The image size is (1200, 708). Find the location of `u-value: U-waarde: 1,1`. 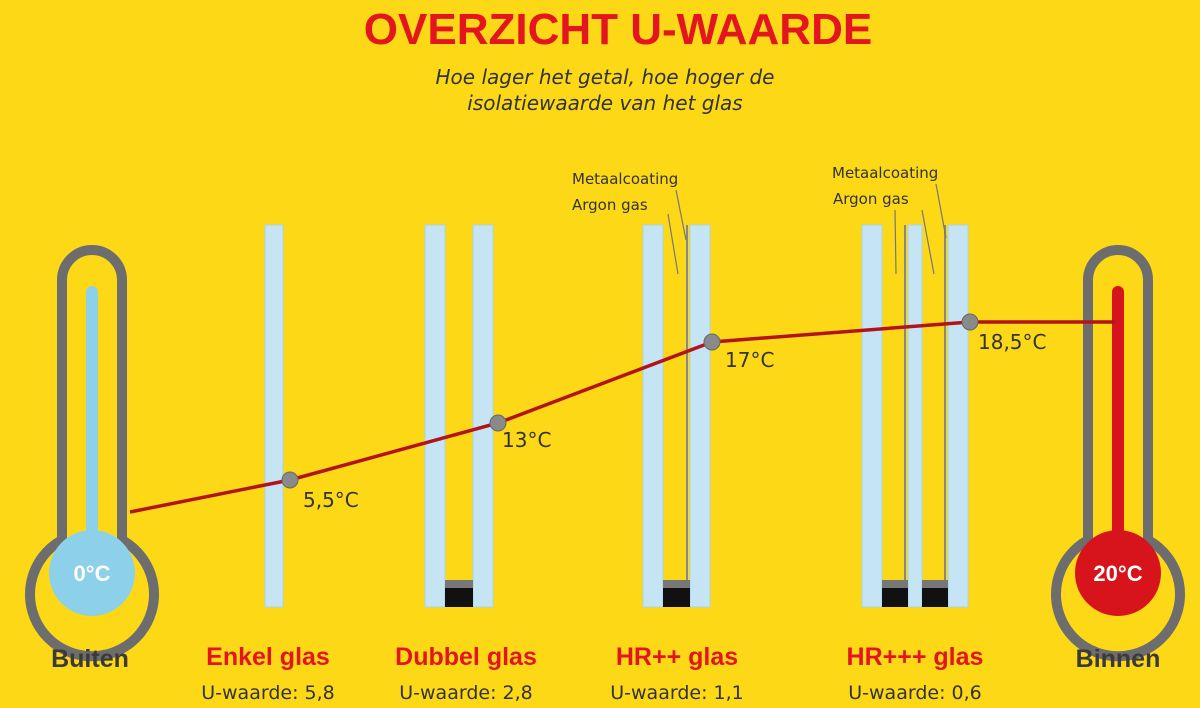

u-value: U-waarde: 1,1 is located at coordinates (676, 693).